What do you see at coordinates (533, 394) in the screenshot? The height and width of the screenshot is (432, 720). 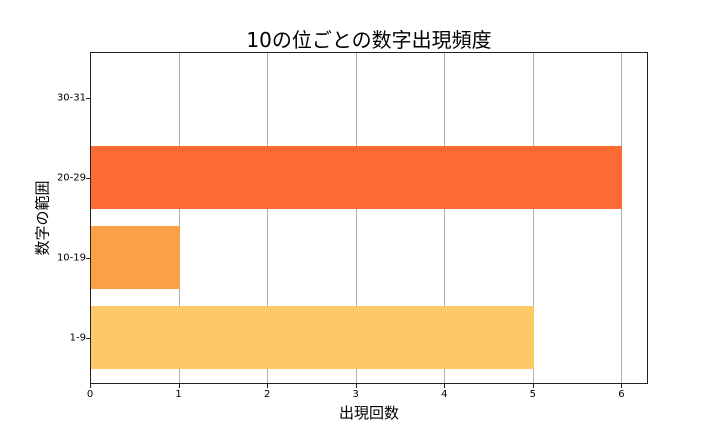 I see `x-tick-label: 5` at bounding box center [533, 394].